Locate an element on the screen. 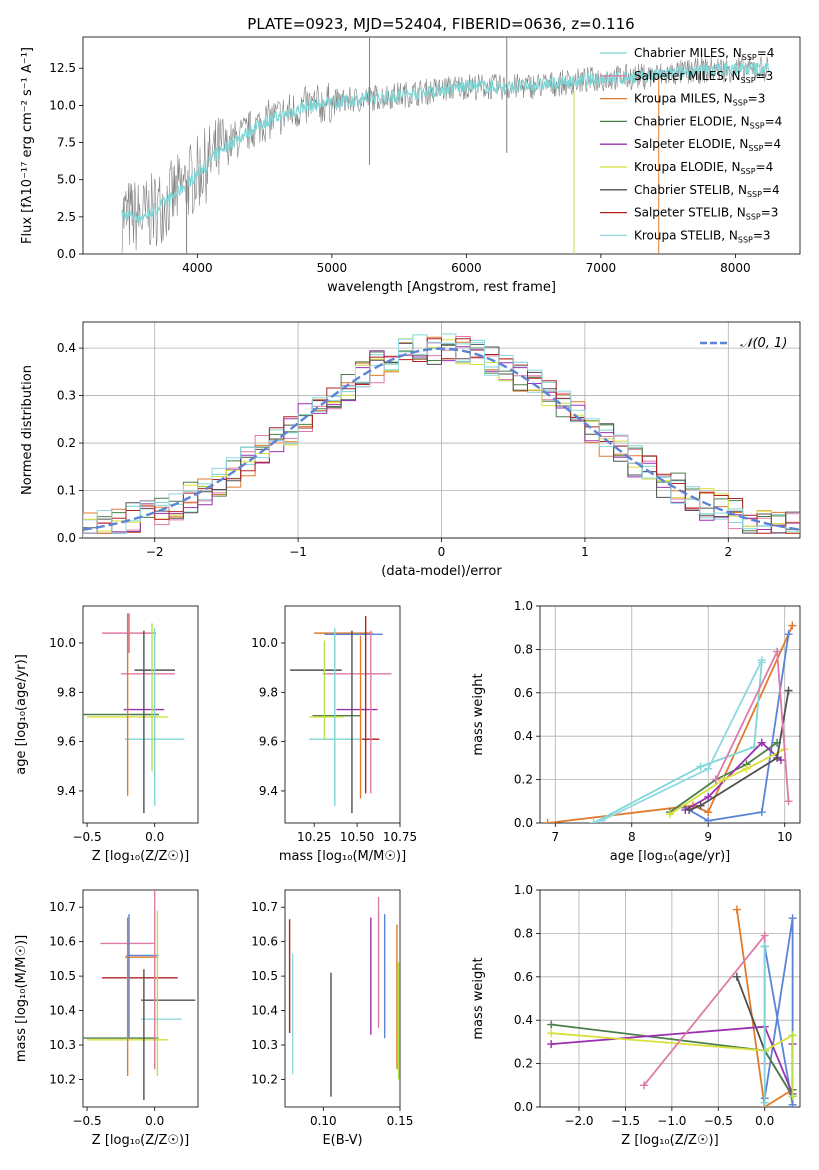  x-axis-label: mass [log₁₀(M/M☉)] is located at coordinates (342, 856).